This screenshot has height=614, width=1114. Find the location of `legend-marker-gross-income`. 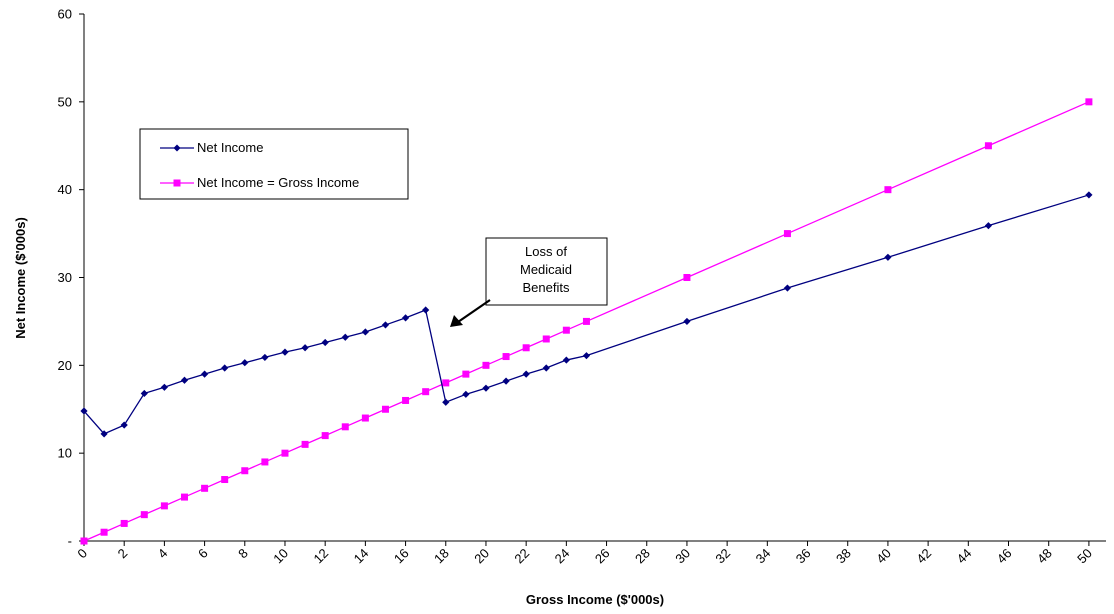

legend-marker-gross-income is located at coordinates (177, 183).